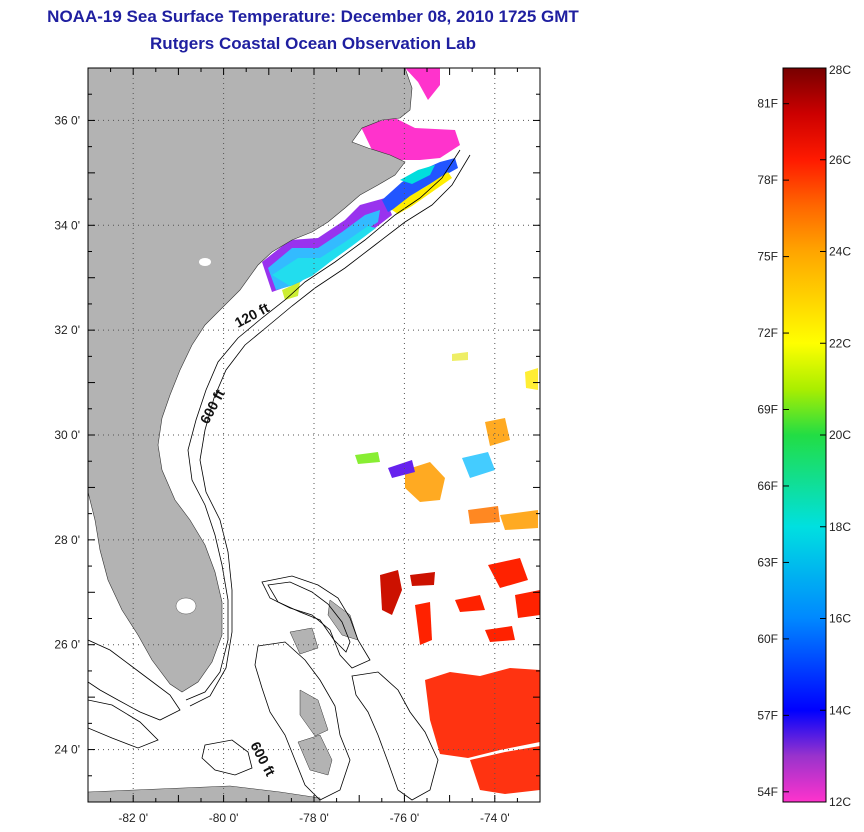 The height and width of the screenshot is (832, 864). I want to click on colorbar-fahrenheit-label: 66F, so click(767, 486).